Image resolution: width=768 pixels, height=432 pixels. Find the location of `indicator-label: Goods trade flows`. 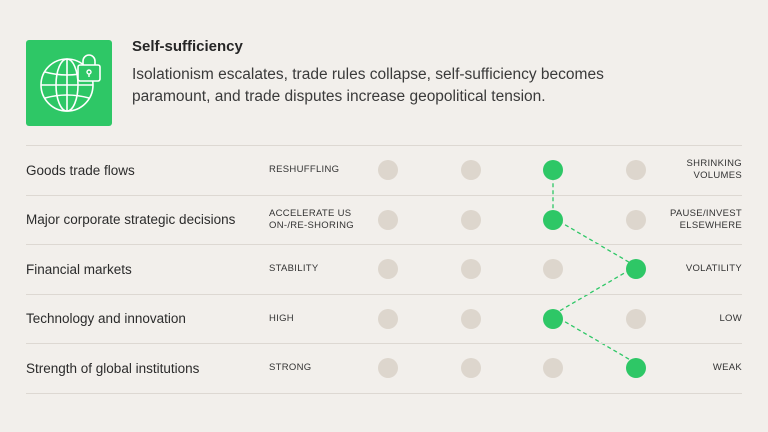

indicator-label: Goods trade flows is located at coordinates (80, 170).